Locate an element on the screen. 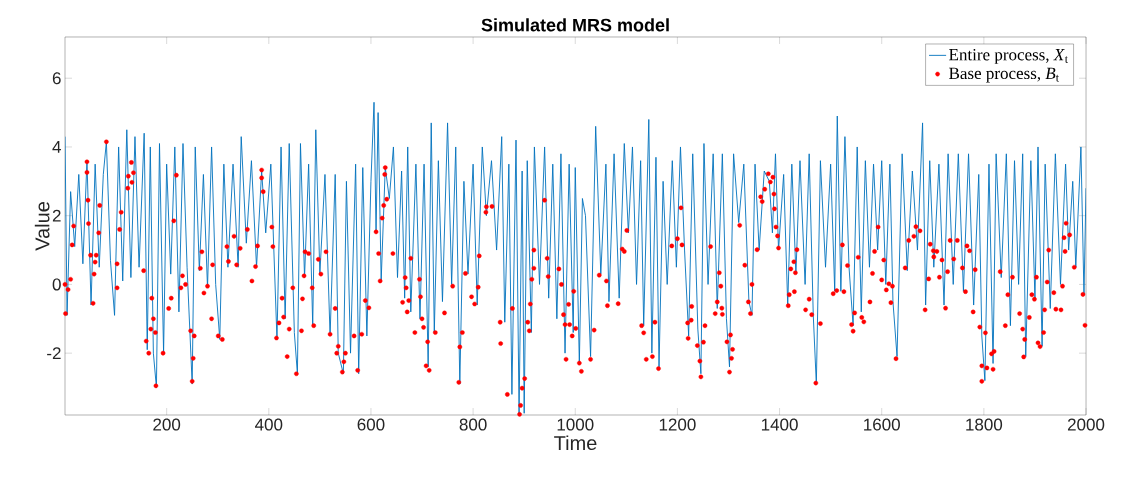 This screenshot has height=480, width=1129. x-tick-label: 1200 is located at coordinates (677, 424).